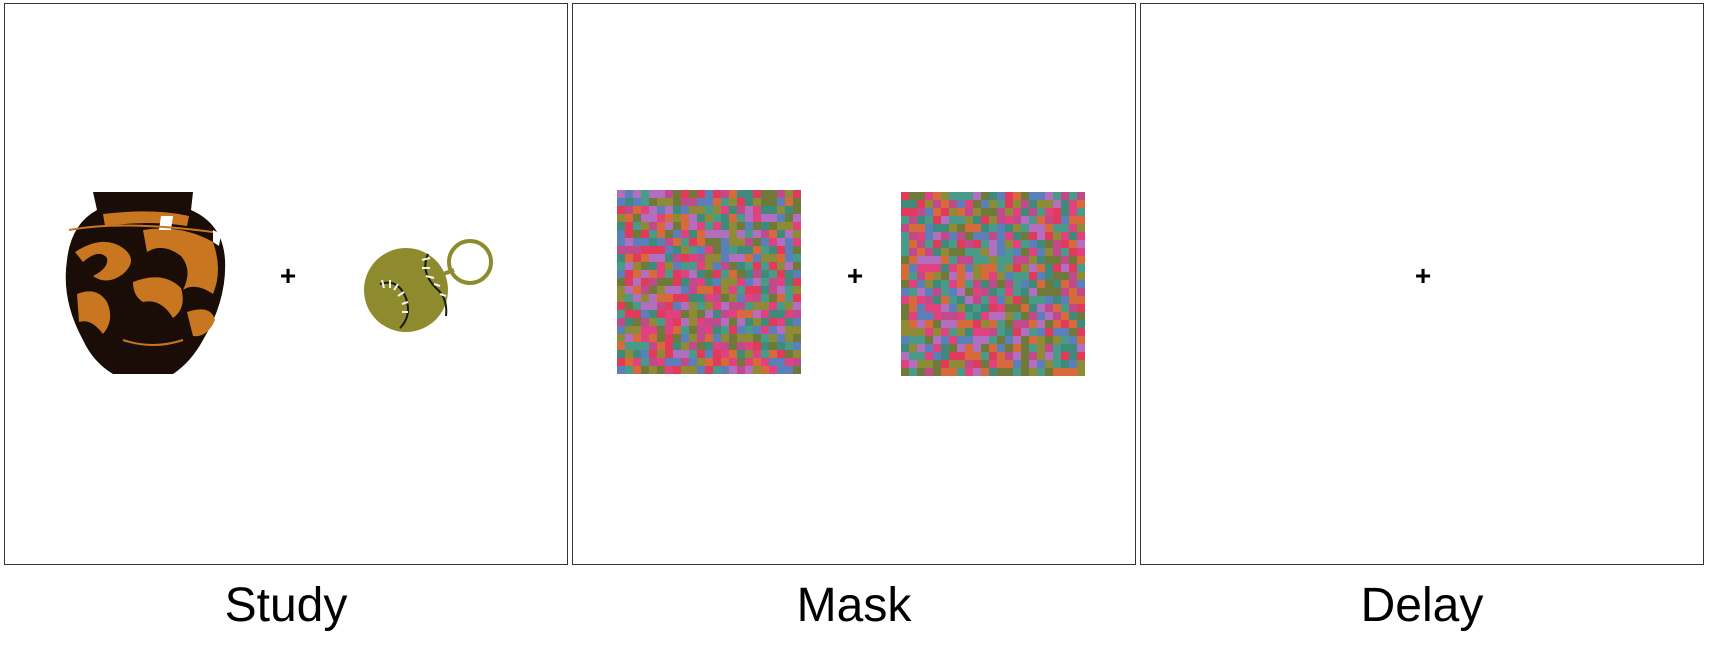  What do you see at coordinates (145, 283) in the screenshot?
I see `vase-icon` at bounding box center [145, 283].